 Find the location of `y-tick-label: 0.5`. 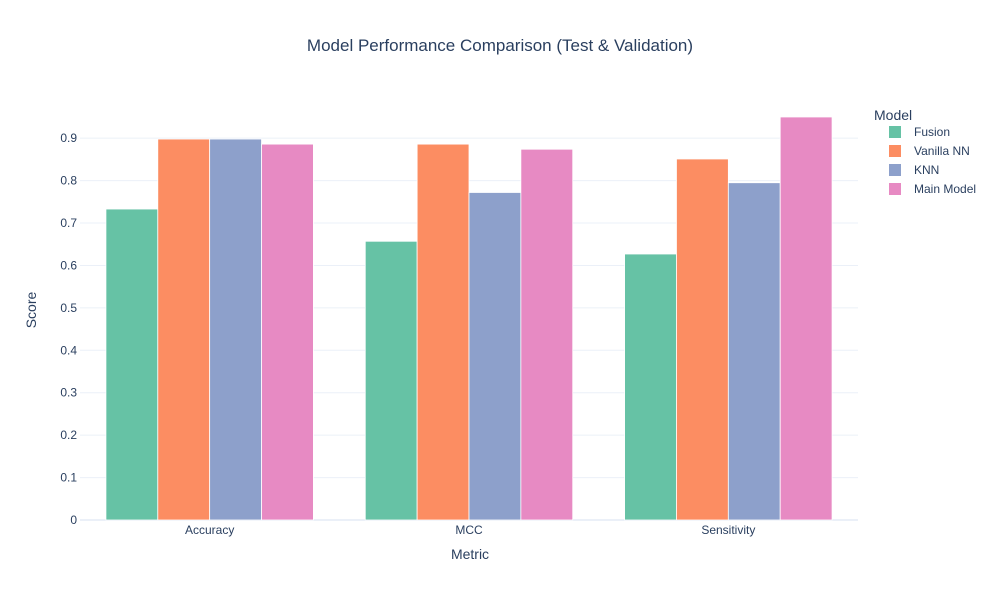

y-tick-label: 0.5 is located at coordinates (68, 308).